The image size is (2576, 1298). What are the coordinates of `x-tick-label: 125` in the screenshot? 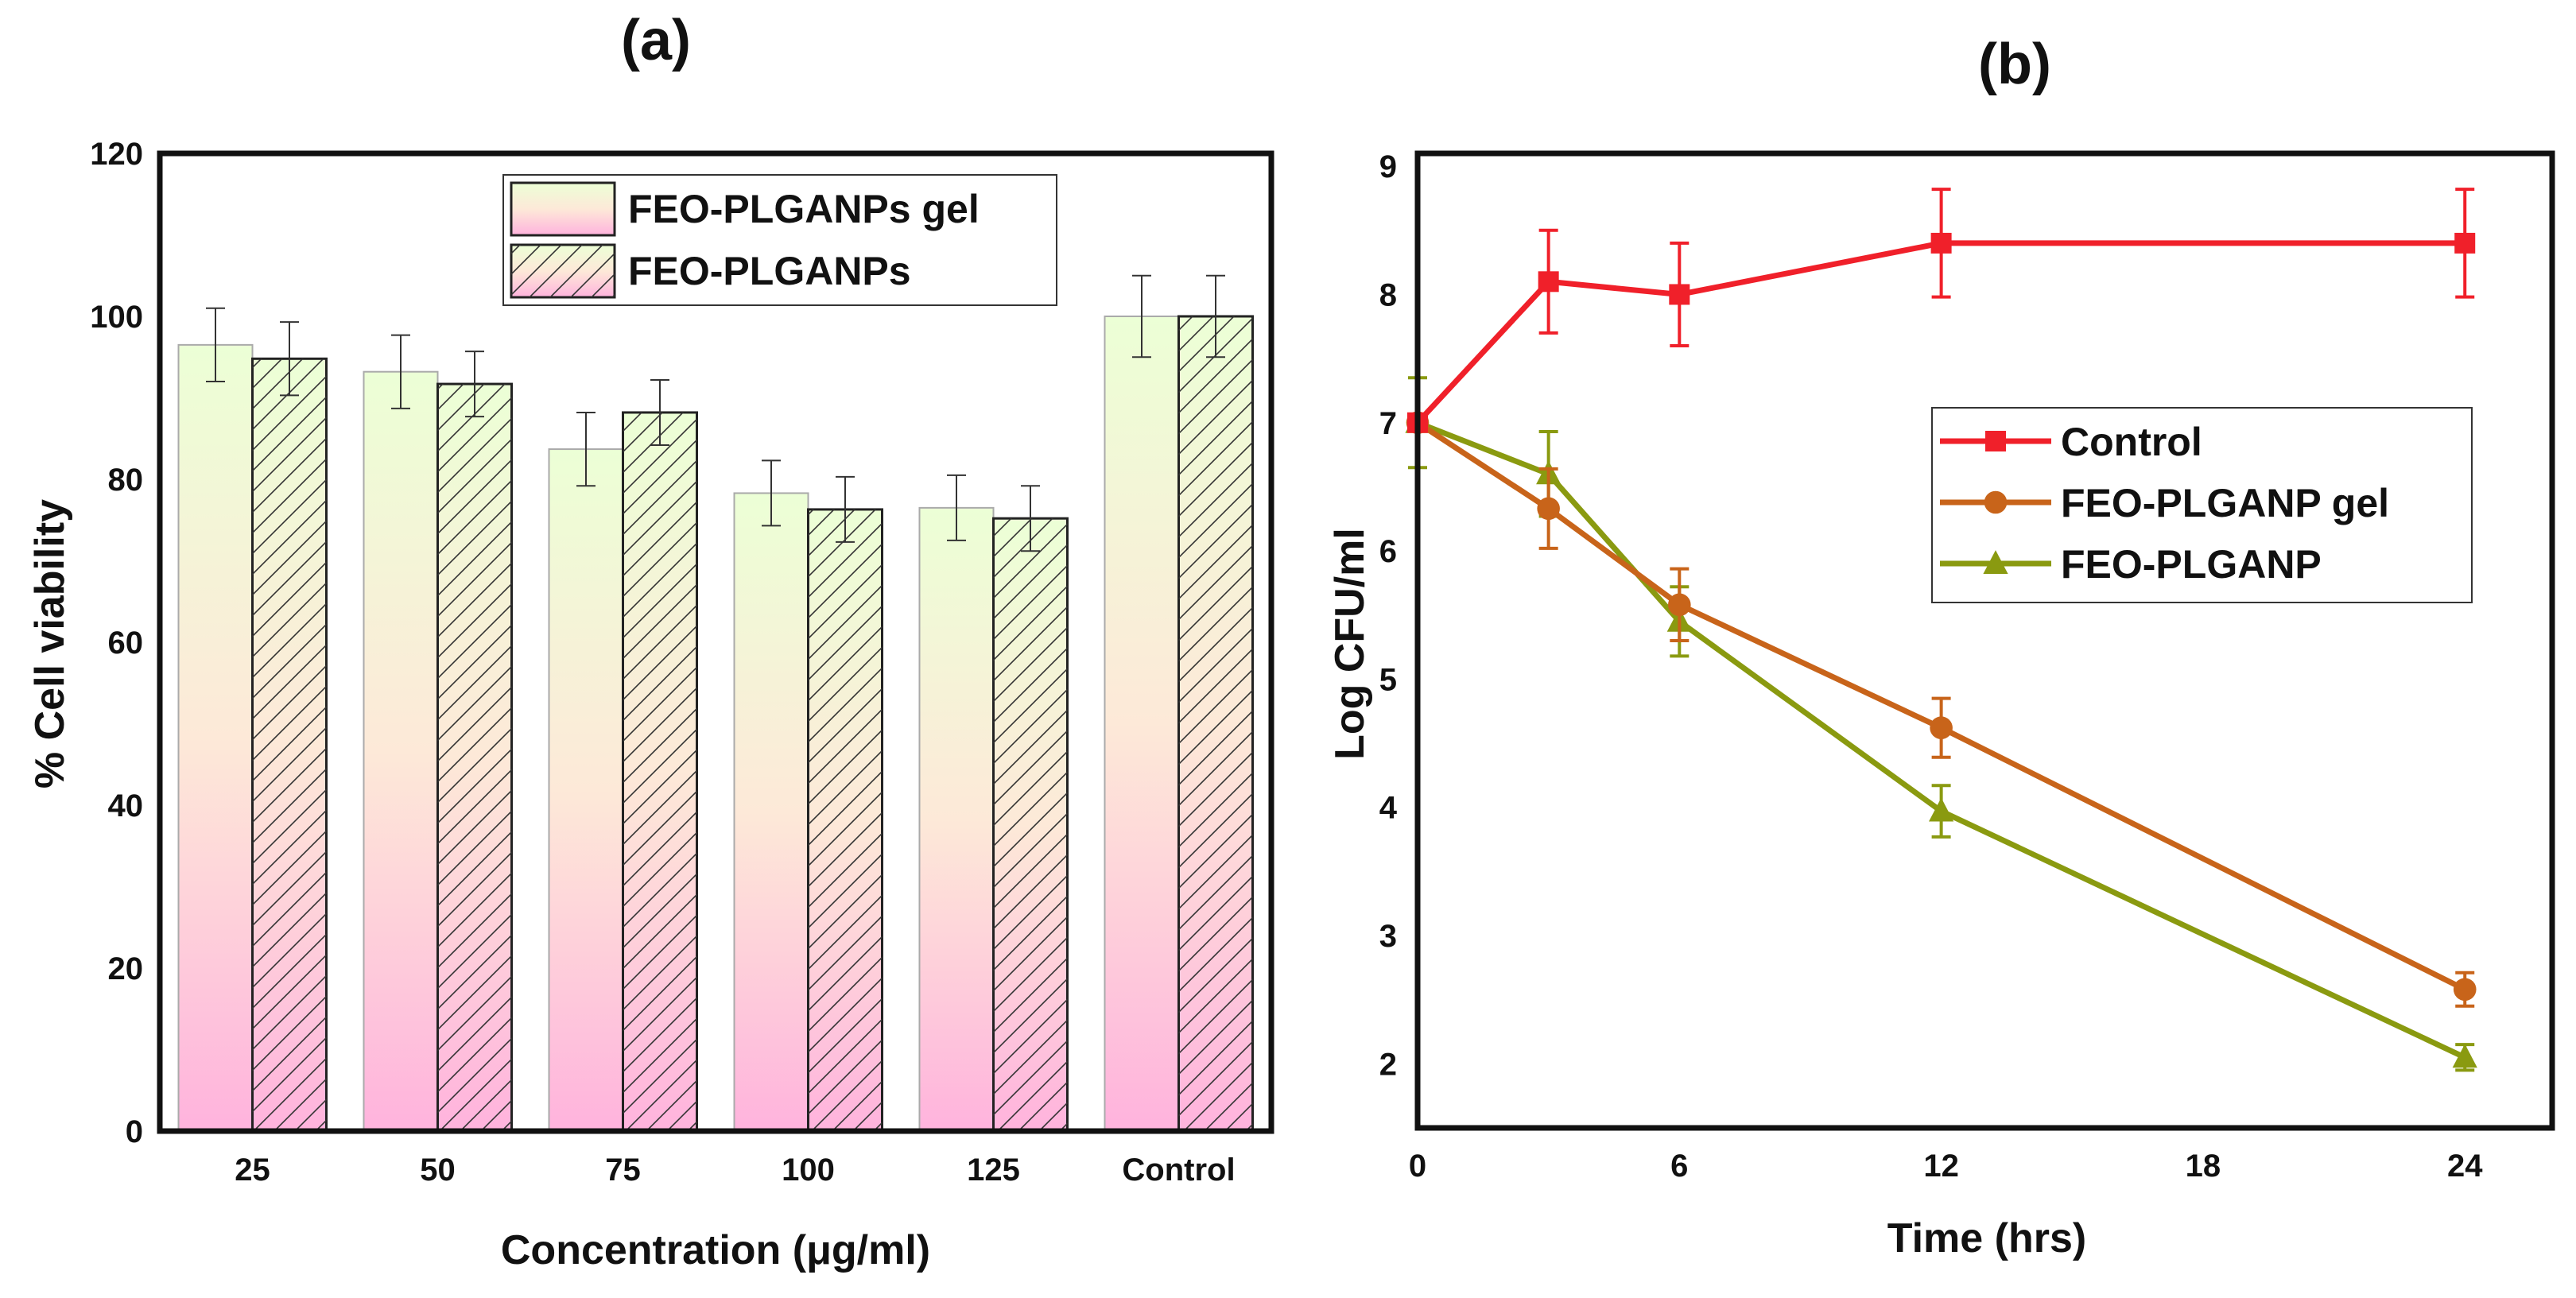 It's located at (994, 1170).